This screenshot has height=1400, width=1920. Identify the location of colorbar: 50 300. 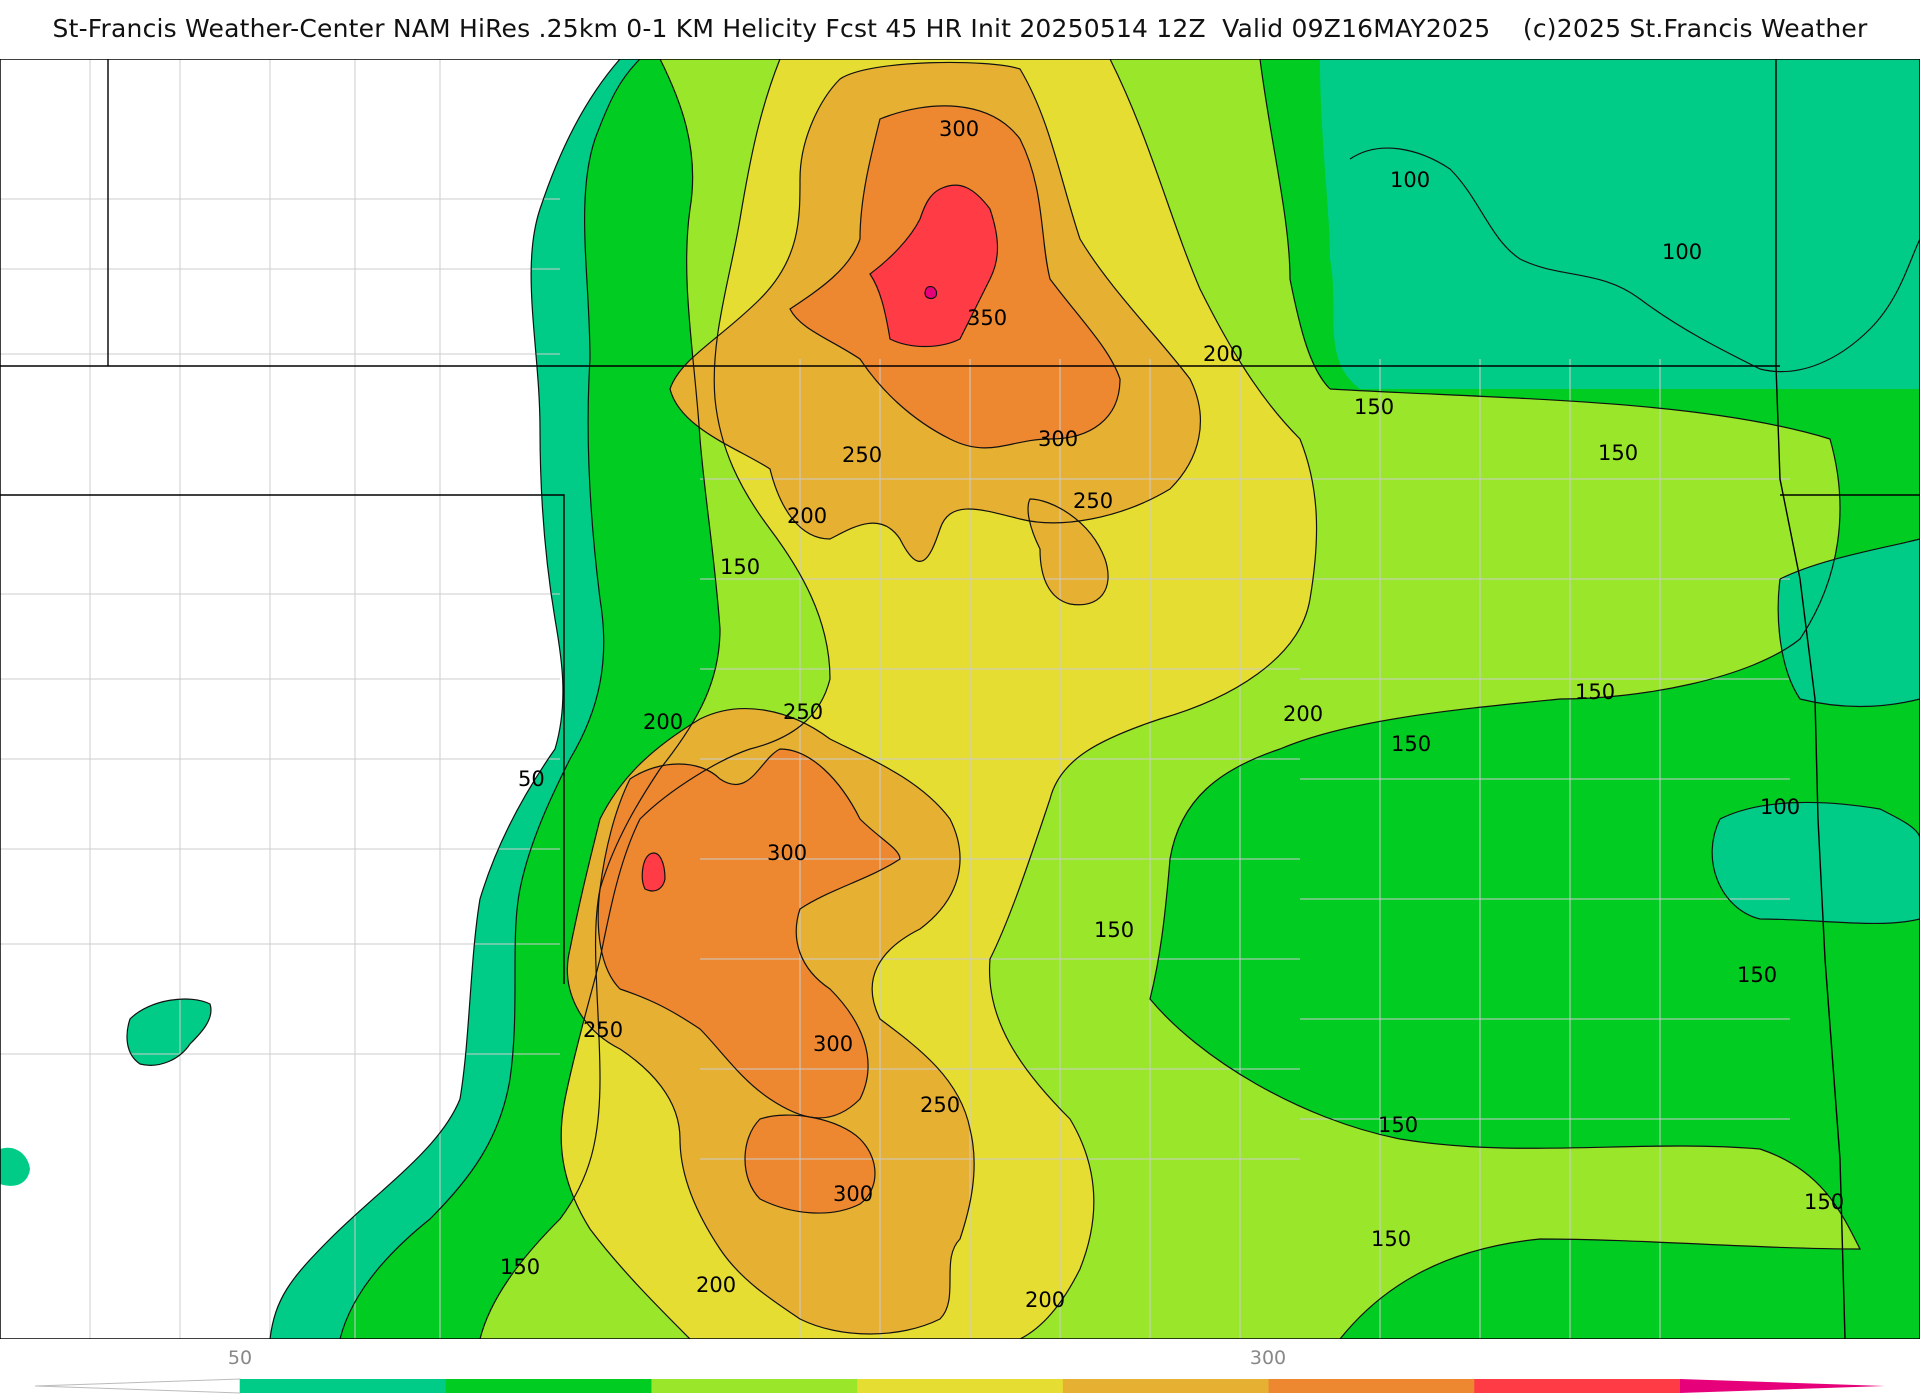
(959, 1370).